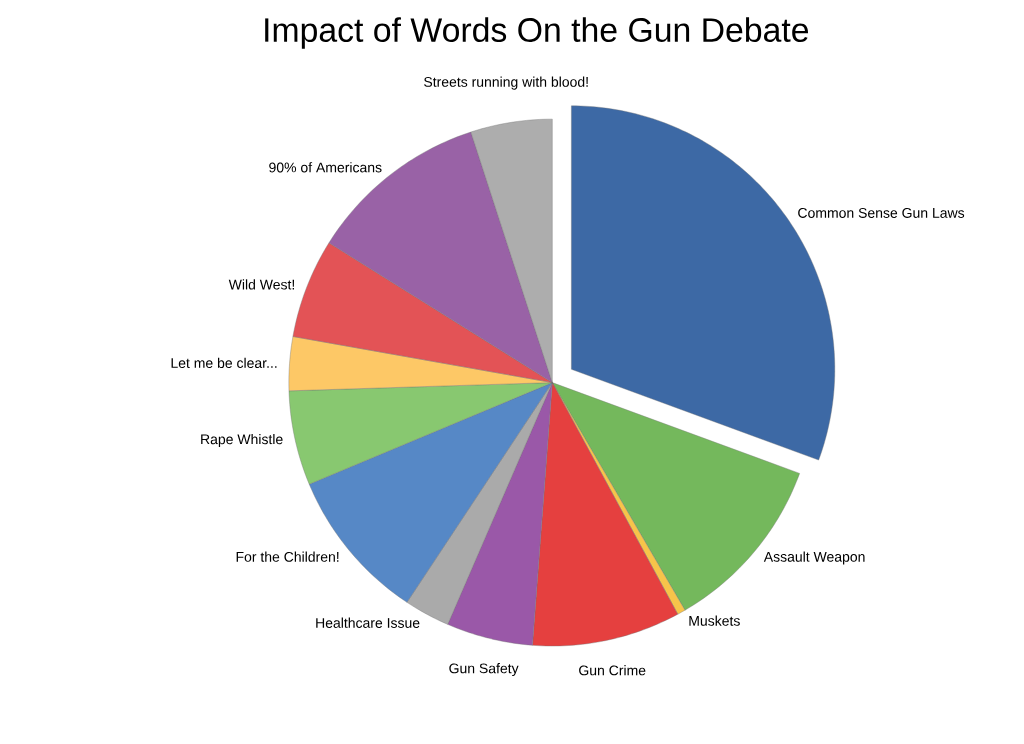  What do you see at coordinates (261, 284) in the screenshot?
I see `slice-label: Wild West!` at bounding box center [261, 284].